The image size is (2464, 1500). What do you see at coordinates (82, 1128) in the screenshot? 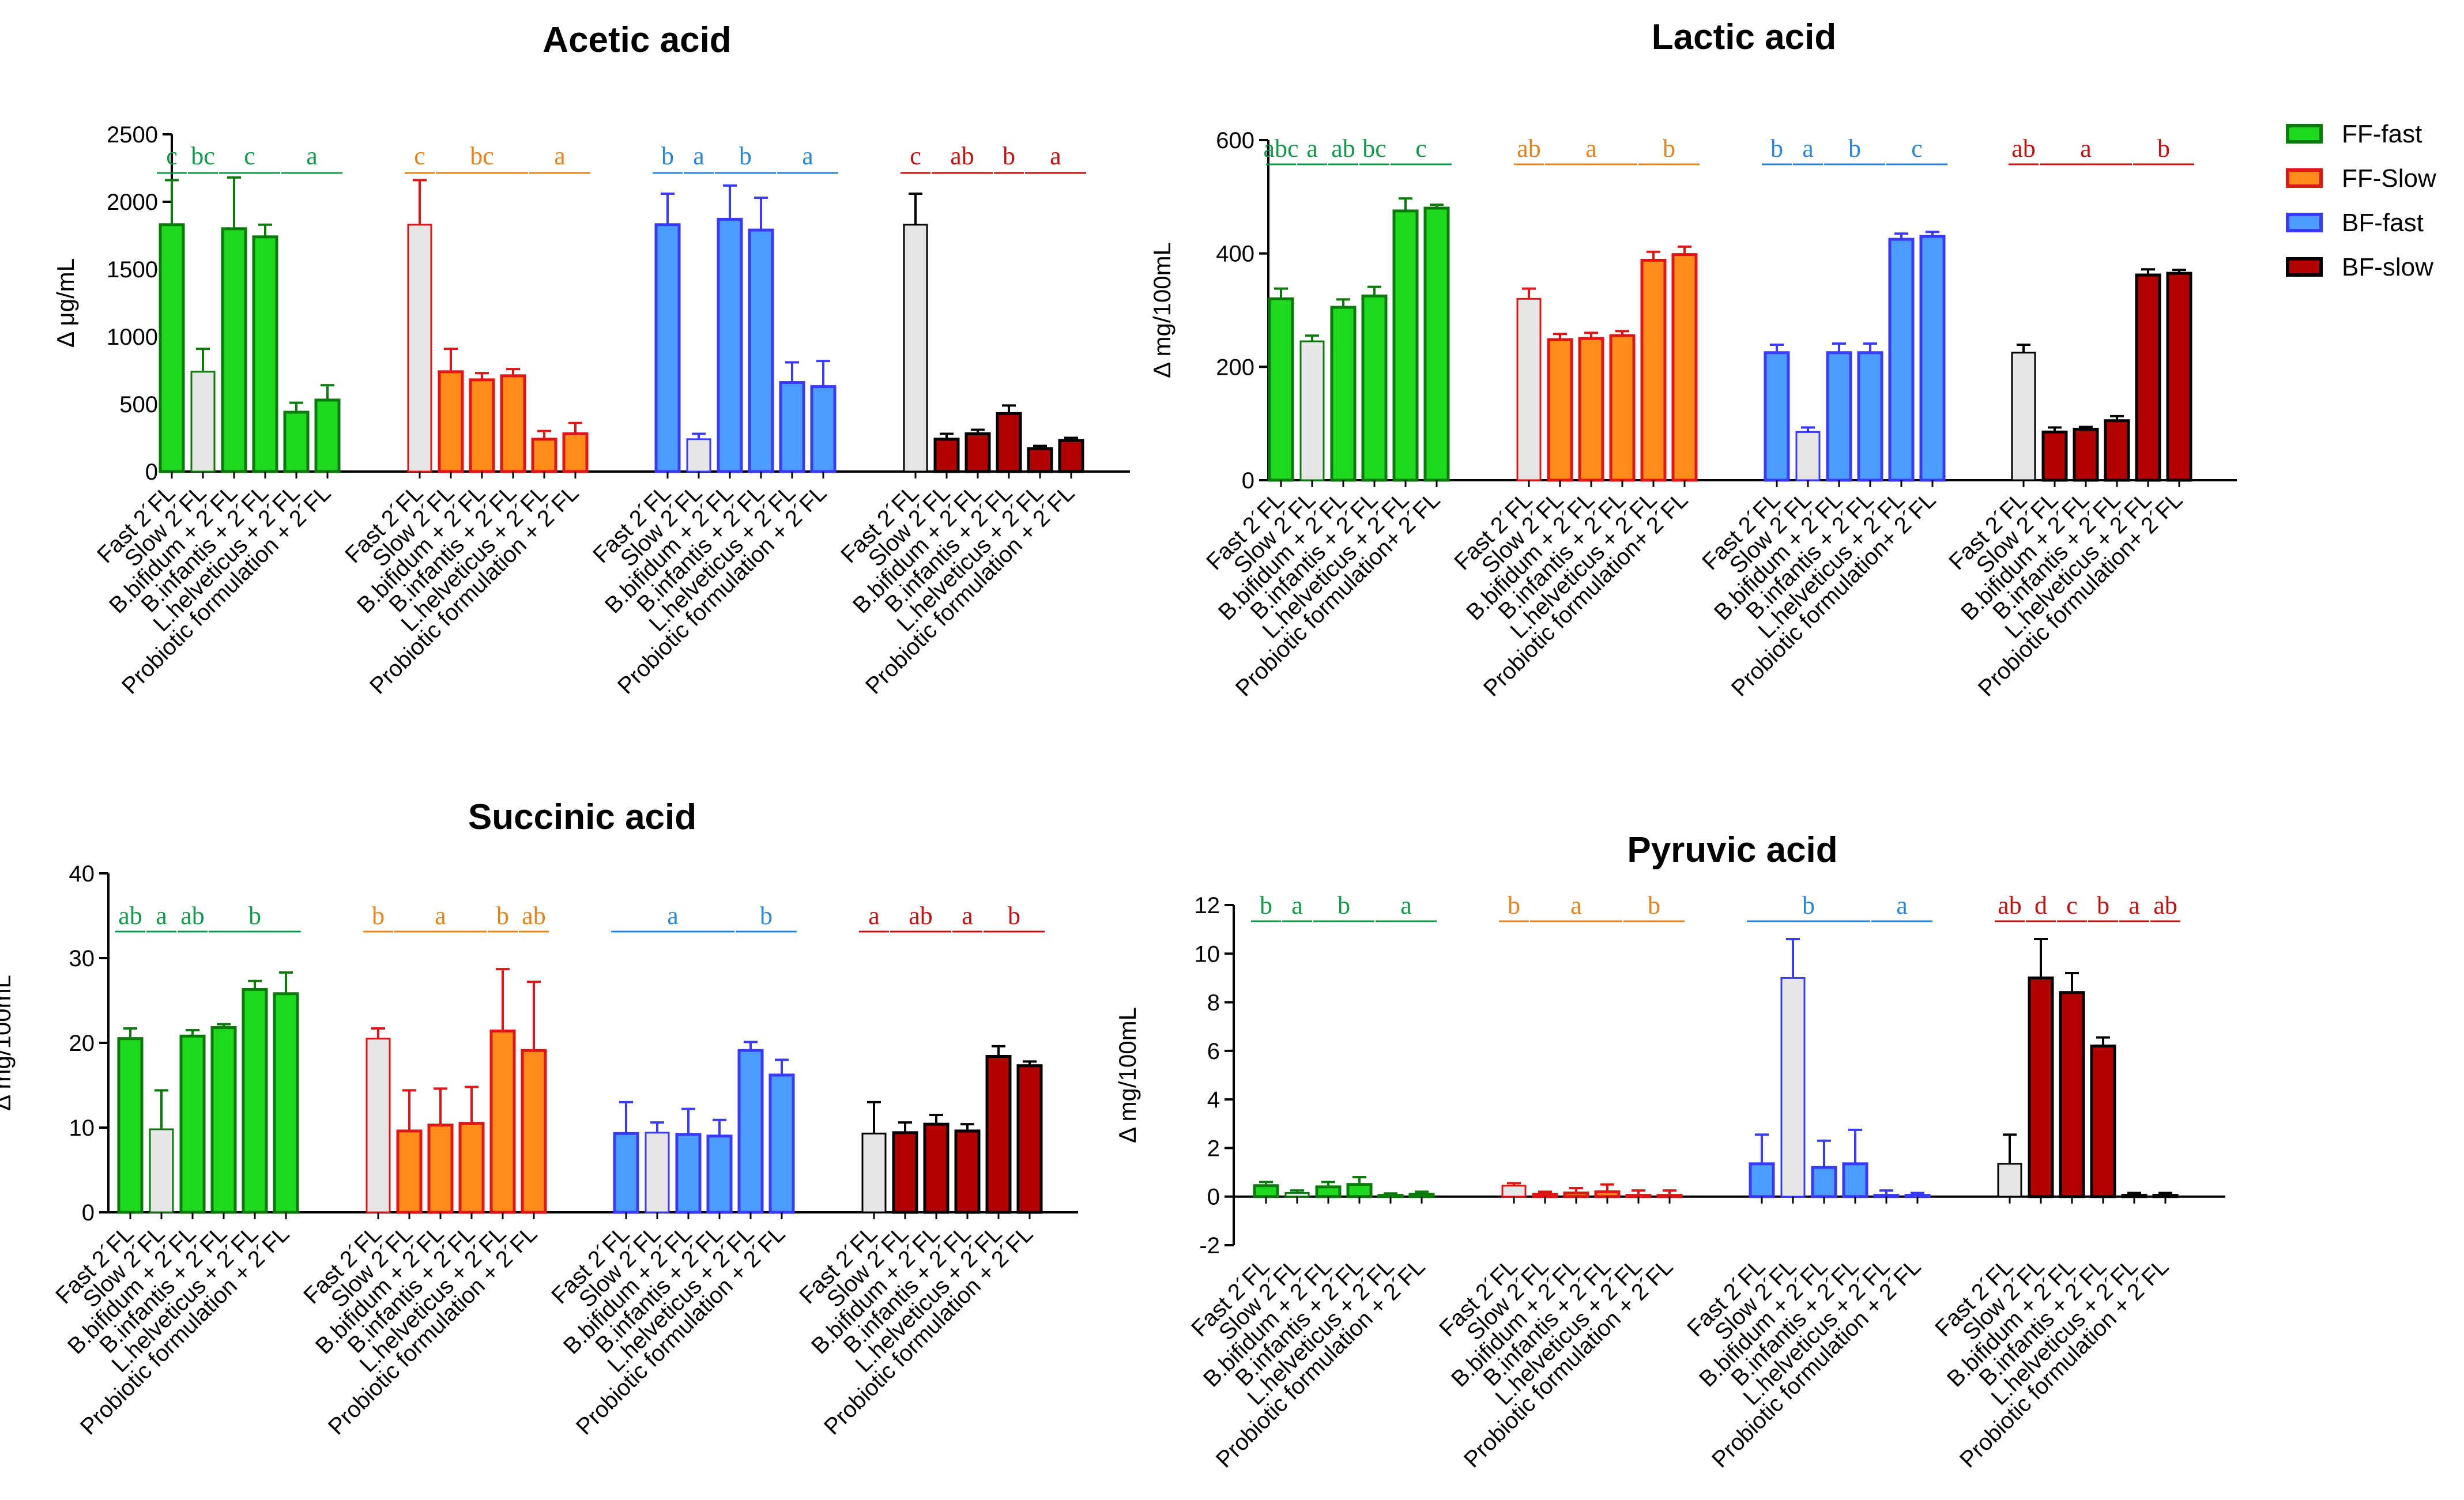
I see `y-tick-label: 10` at bounding box center [82, 1128].